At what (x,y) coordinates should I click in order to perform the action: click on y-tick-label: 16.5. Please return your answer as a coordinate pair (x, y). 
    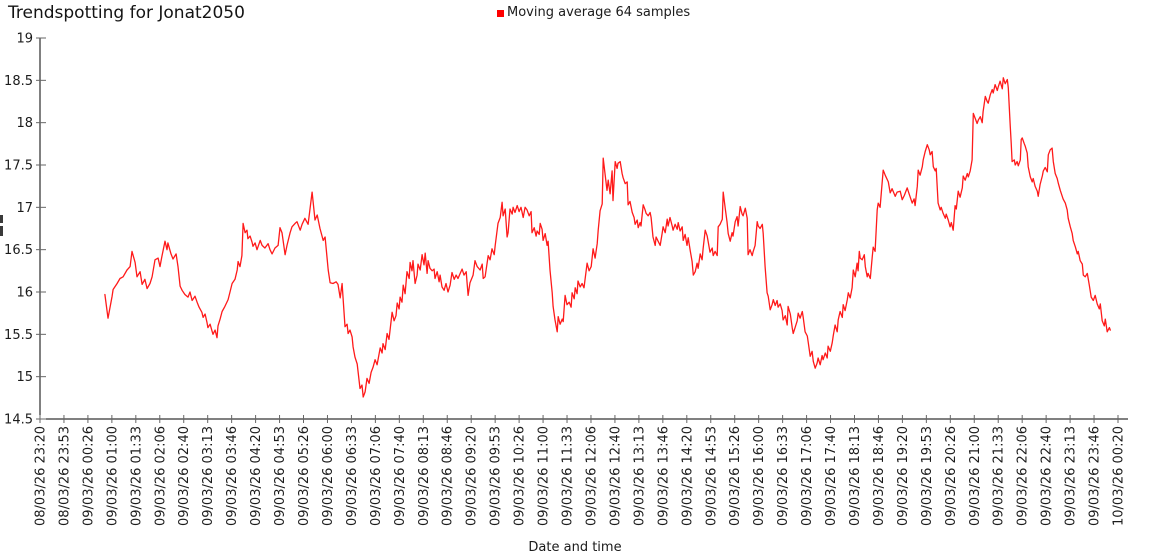
    Looking at the image, I should click on (18, 250).